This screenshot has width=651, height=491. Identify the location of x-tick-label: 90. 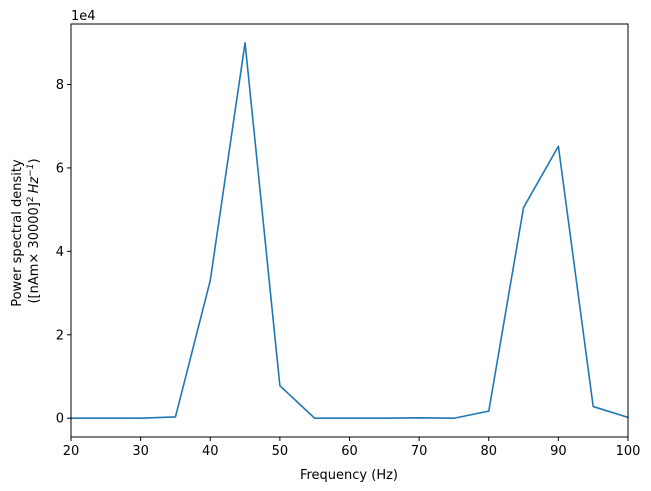
(558, 451).